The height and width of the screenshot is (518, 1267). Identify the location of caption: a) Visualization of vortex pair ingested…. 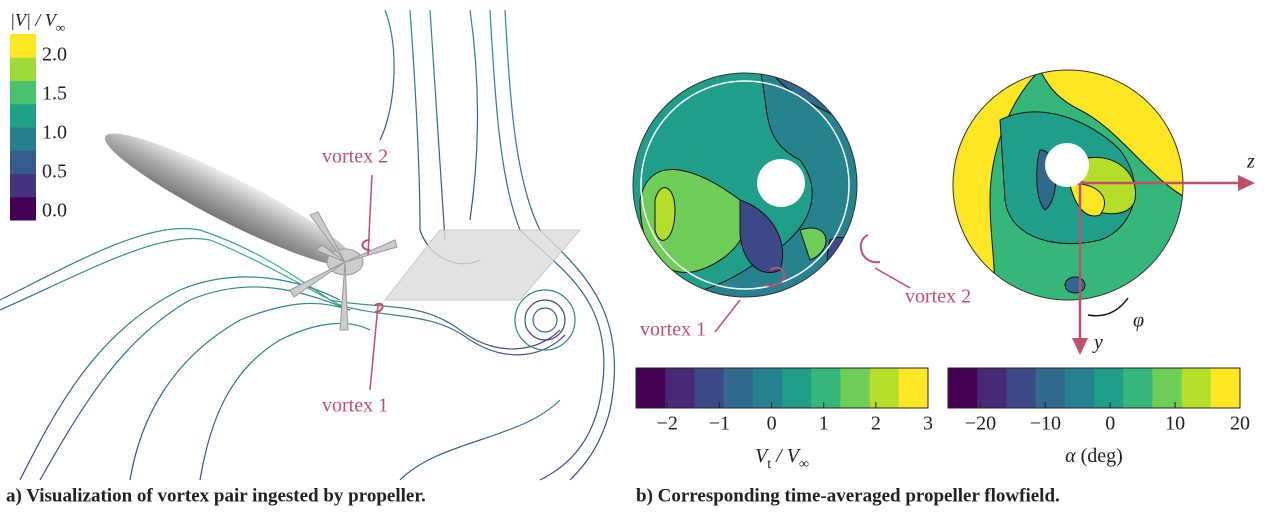
(216, 495).